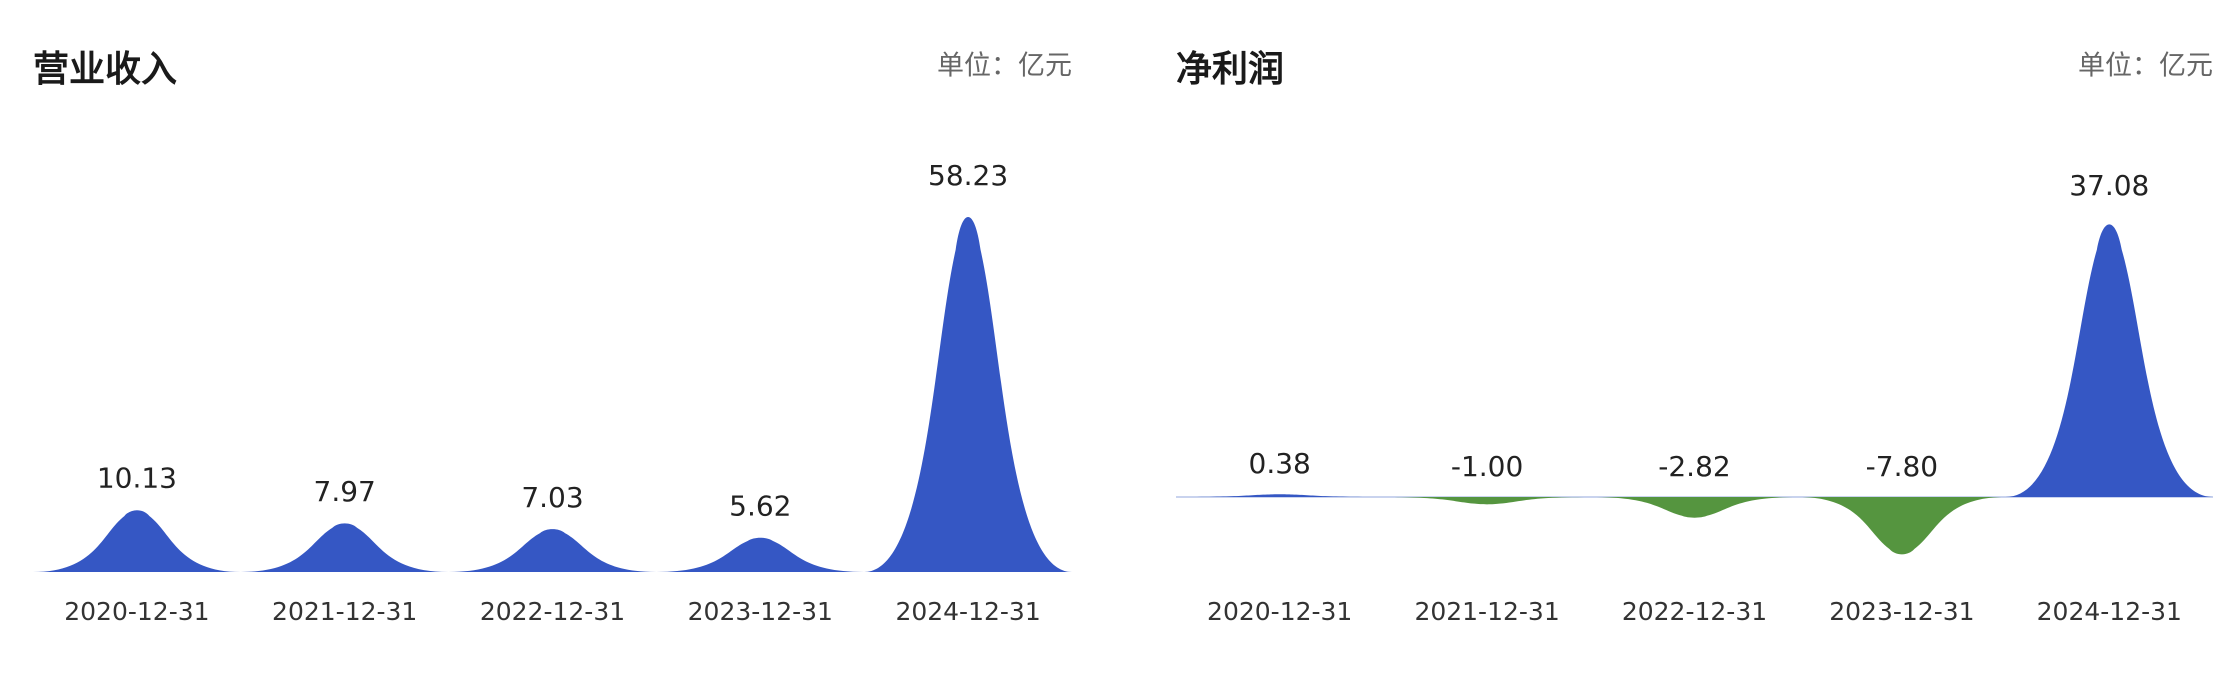  What do you see at coordinates (1694, 466) in the screenshot?
I see `value-label: -2.82` at bounding box center [1694, 466].